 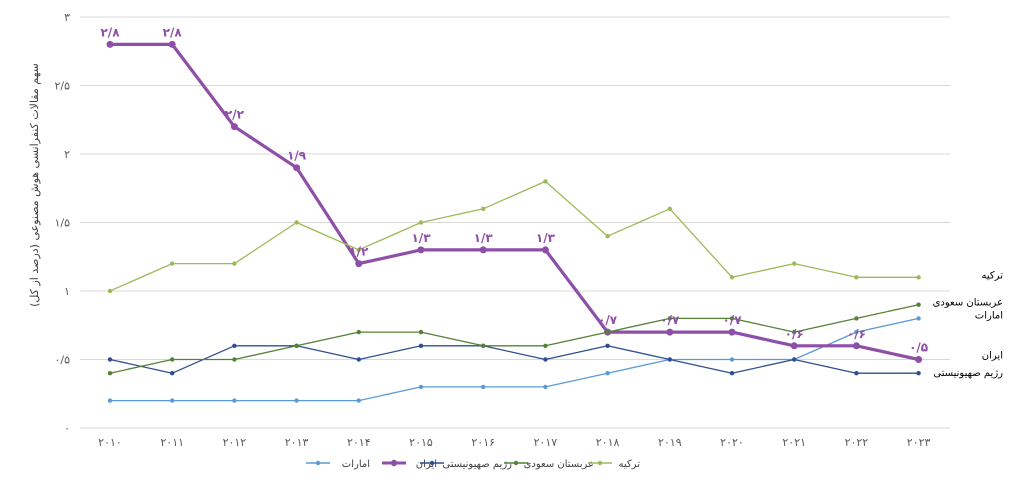 What do you see at coordinates (732, 442) in the screenshot?
I see `x-tick-label: ۲۰۲۰` at bounding box center [732, 442].